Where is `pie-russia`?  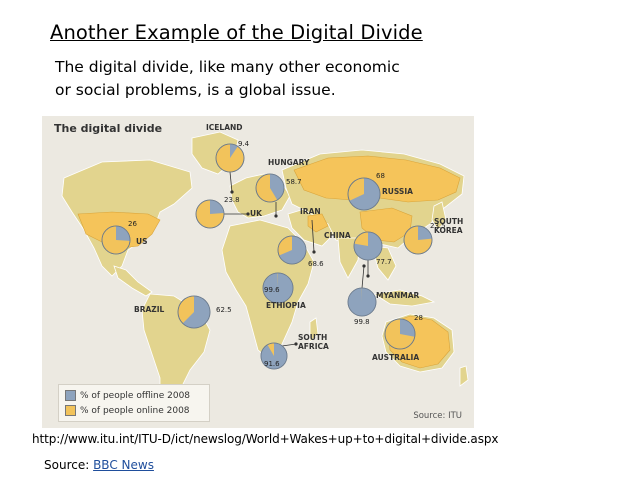 pie-russia is located at coordinates (364, 194).